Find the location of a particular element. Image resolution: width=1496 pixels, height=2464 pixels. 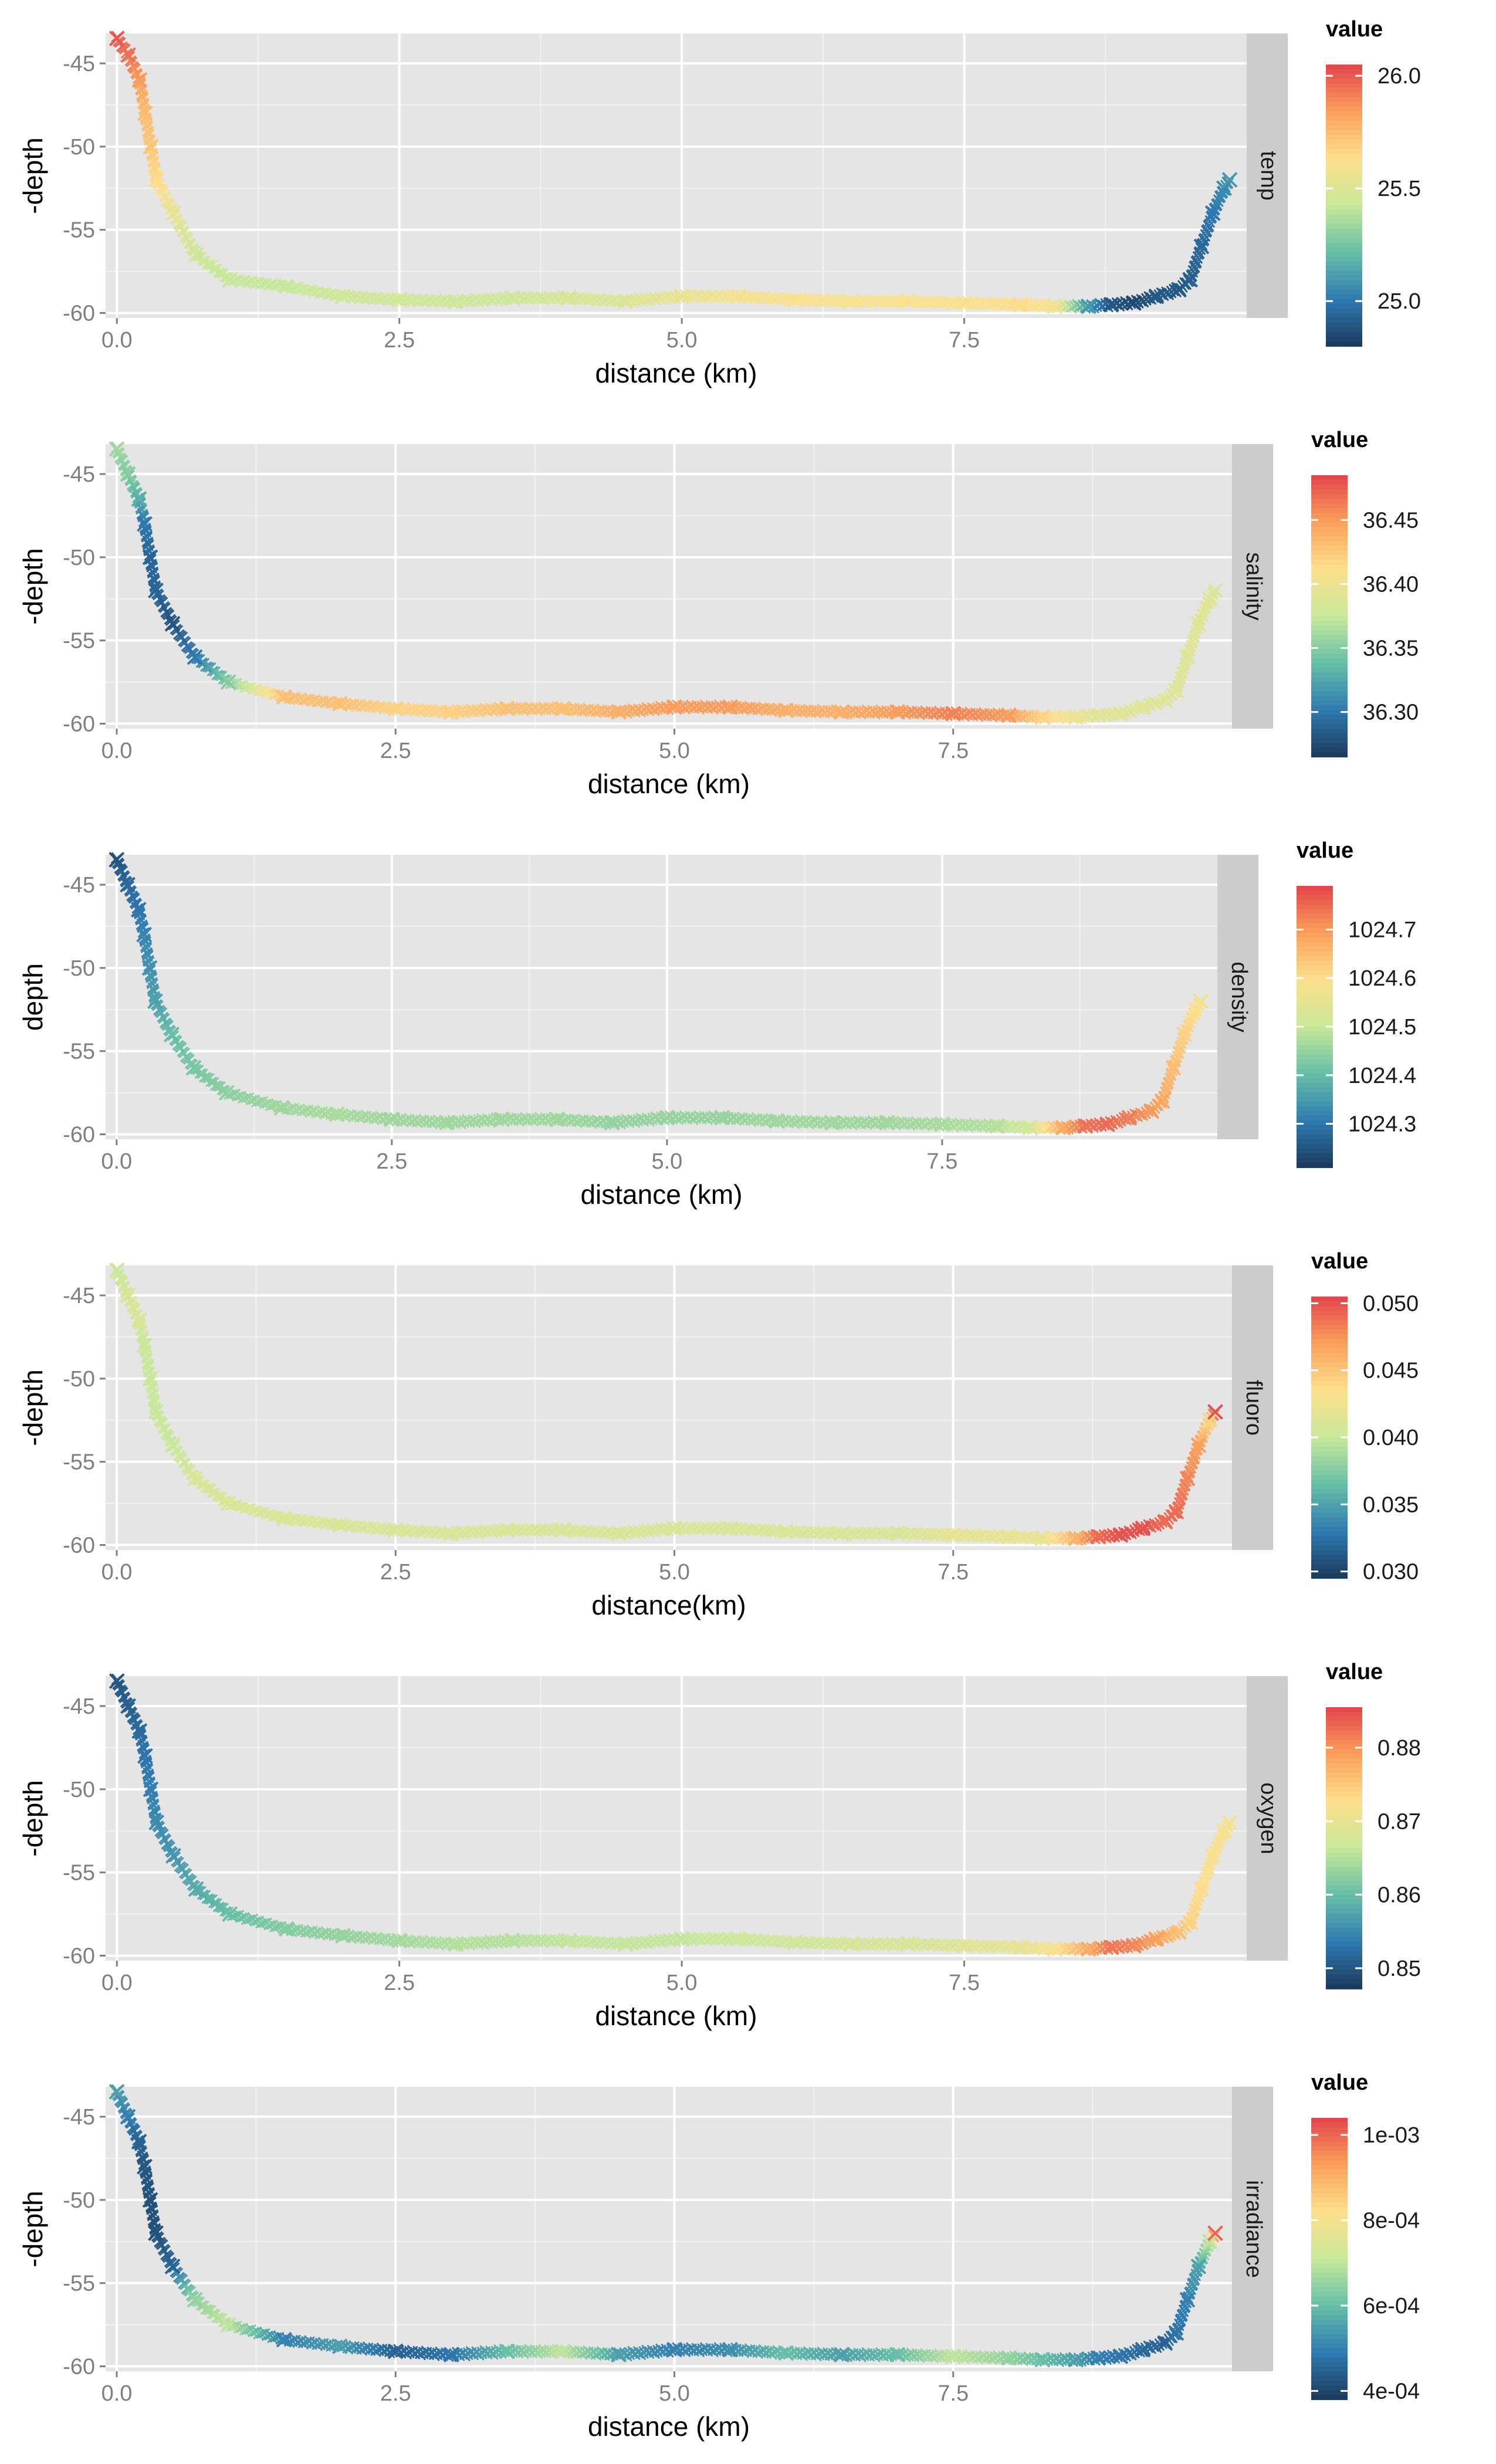

x-tick-label: 7.5 is located at coordinates (964, 340).